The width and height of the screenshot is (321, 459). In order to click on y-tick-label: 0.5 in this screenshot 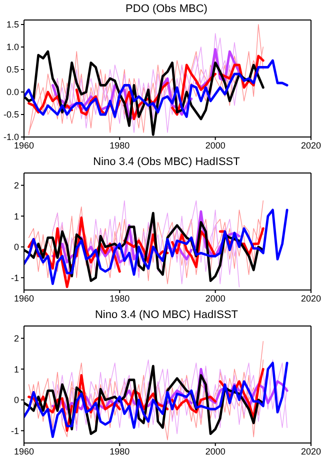, I will do `click(12, 69)`.